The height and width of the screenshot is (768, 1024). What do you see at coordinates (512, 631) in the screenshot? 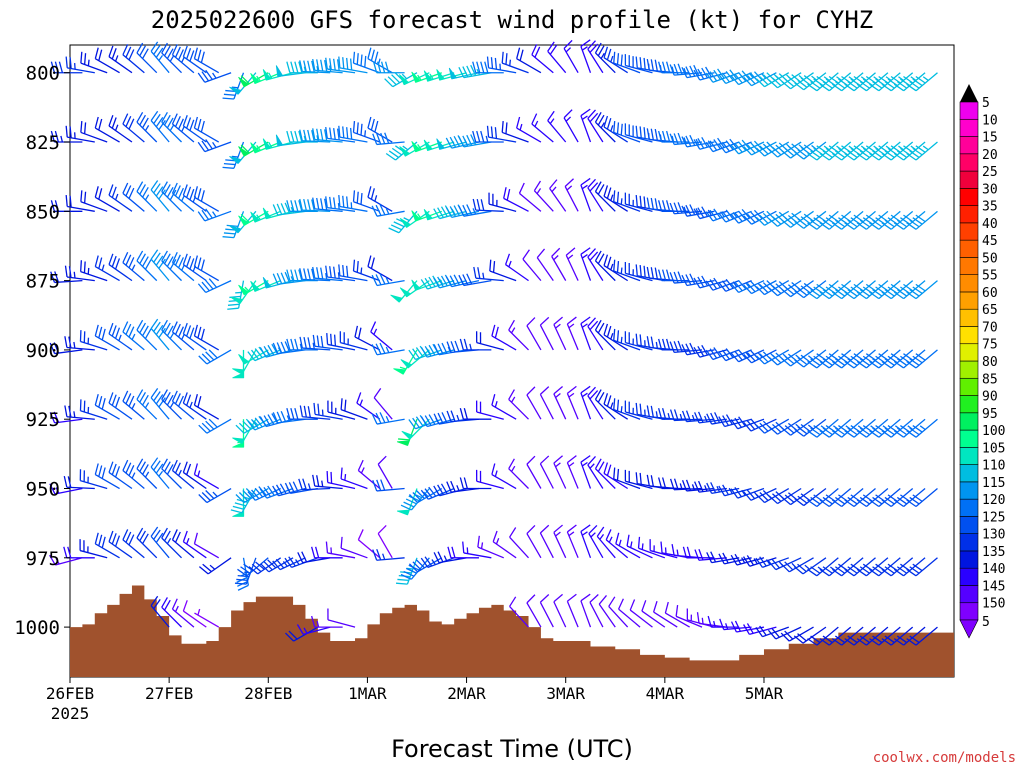
I see `surface-terrain` at bounding box center [512, 631].